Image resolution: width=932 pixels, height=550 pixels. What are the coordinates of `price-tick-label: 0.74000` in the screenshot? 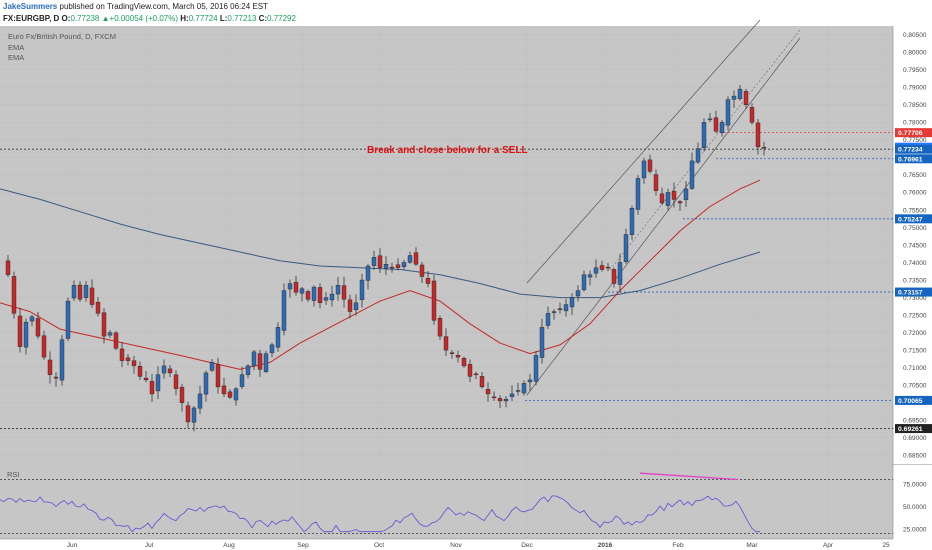 It's located at (915, 263).